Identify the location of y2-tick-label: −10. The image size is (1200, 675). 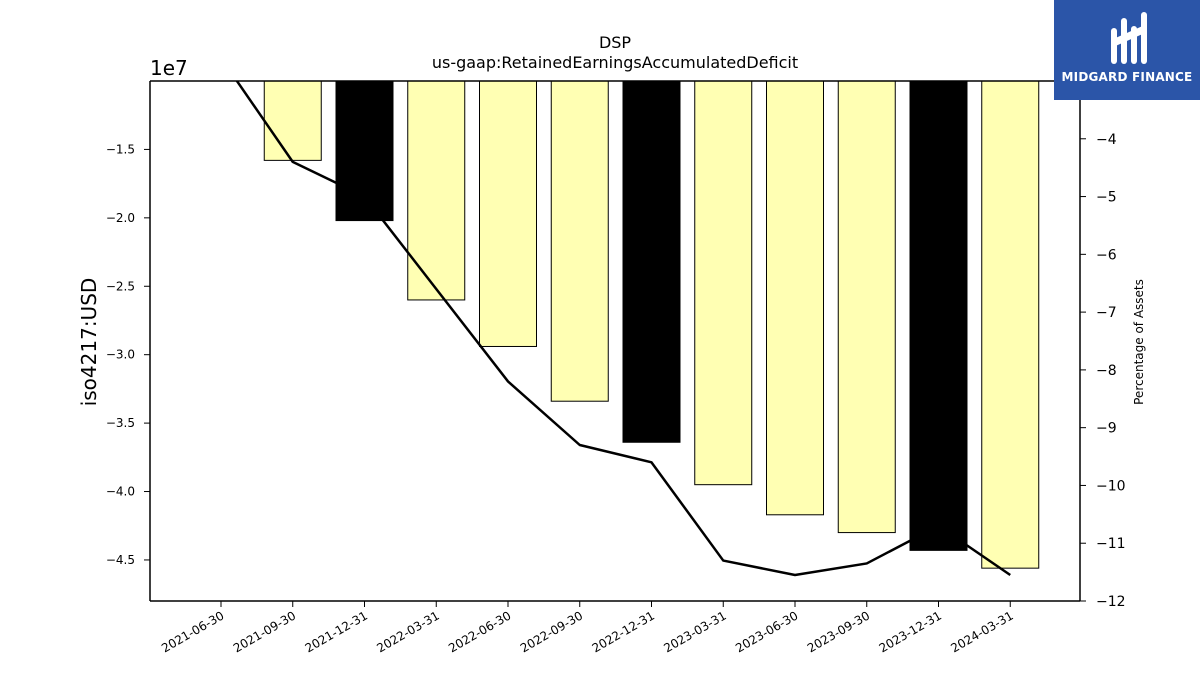
(1111, 486).